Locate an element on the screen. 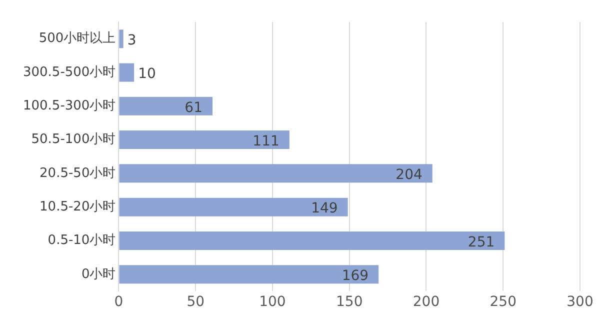 This screenshot has height=322, width=600. x-tick-label: 250 is located at coordinates (503, 302).